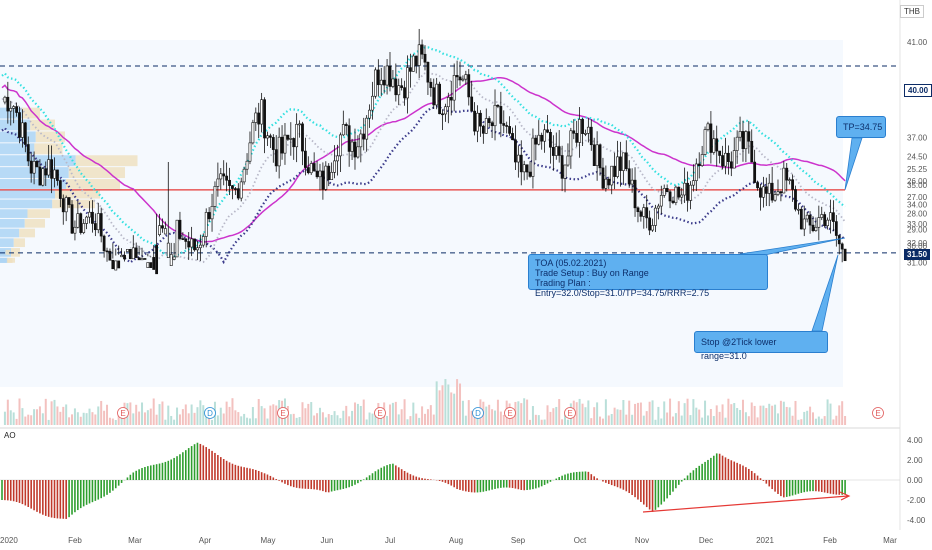 The height and width of the screenshot is (550, 932). Describe the element at coordinates (75, 540) in the screenshot. I see `time-tick-label: Feb` at that location.